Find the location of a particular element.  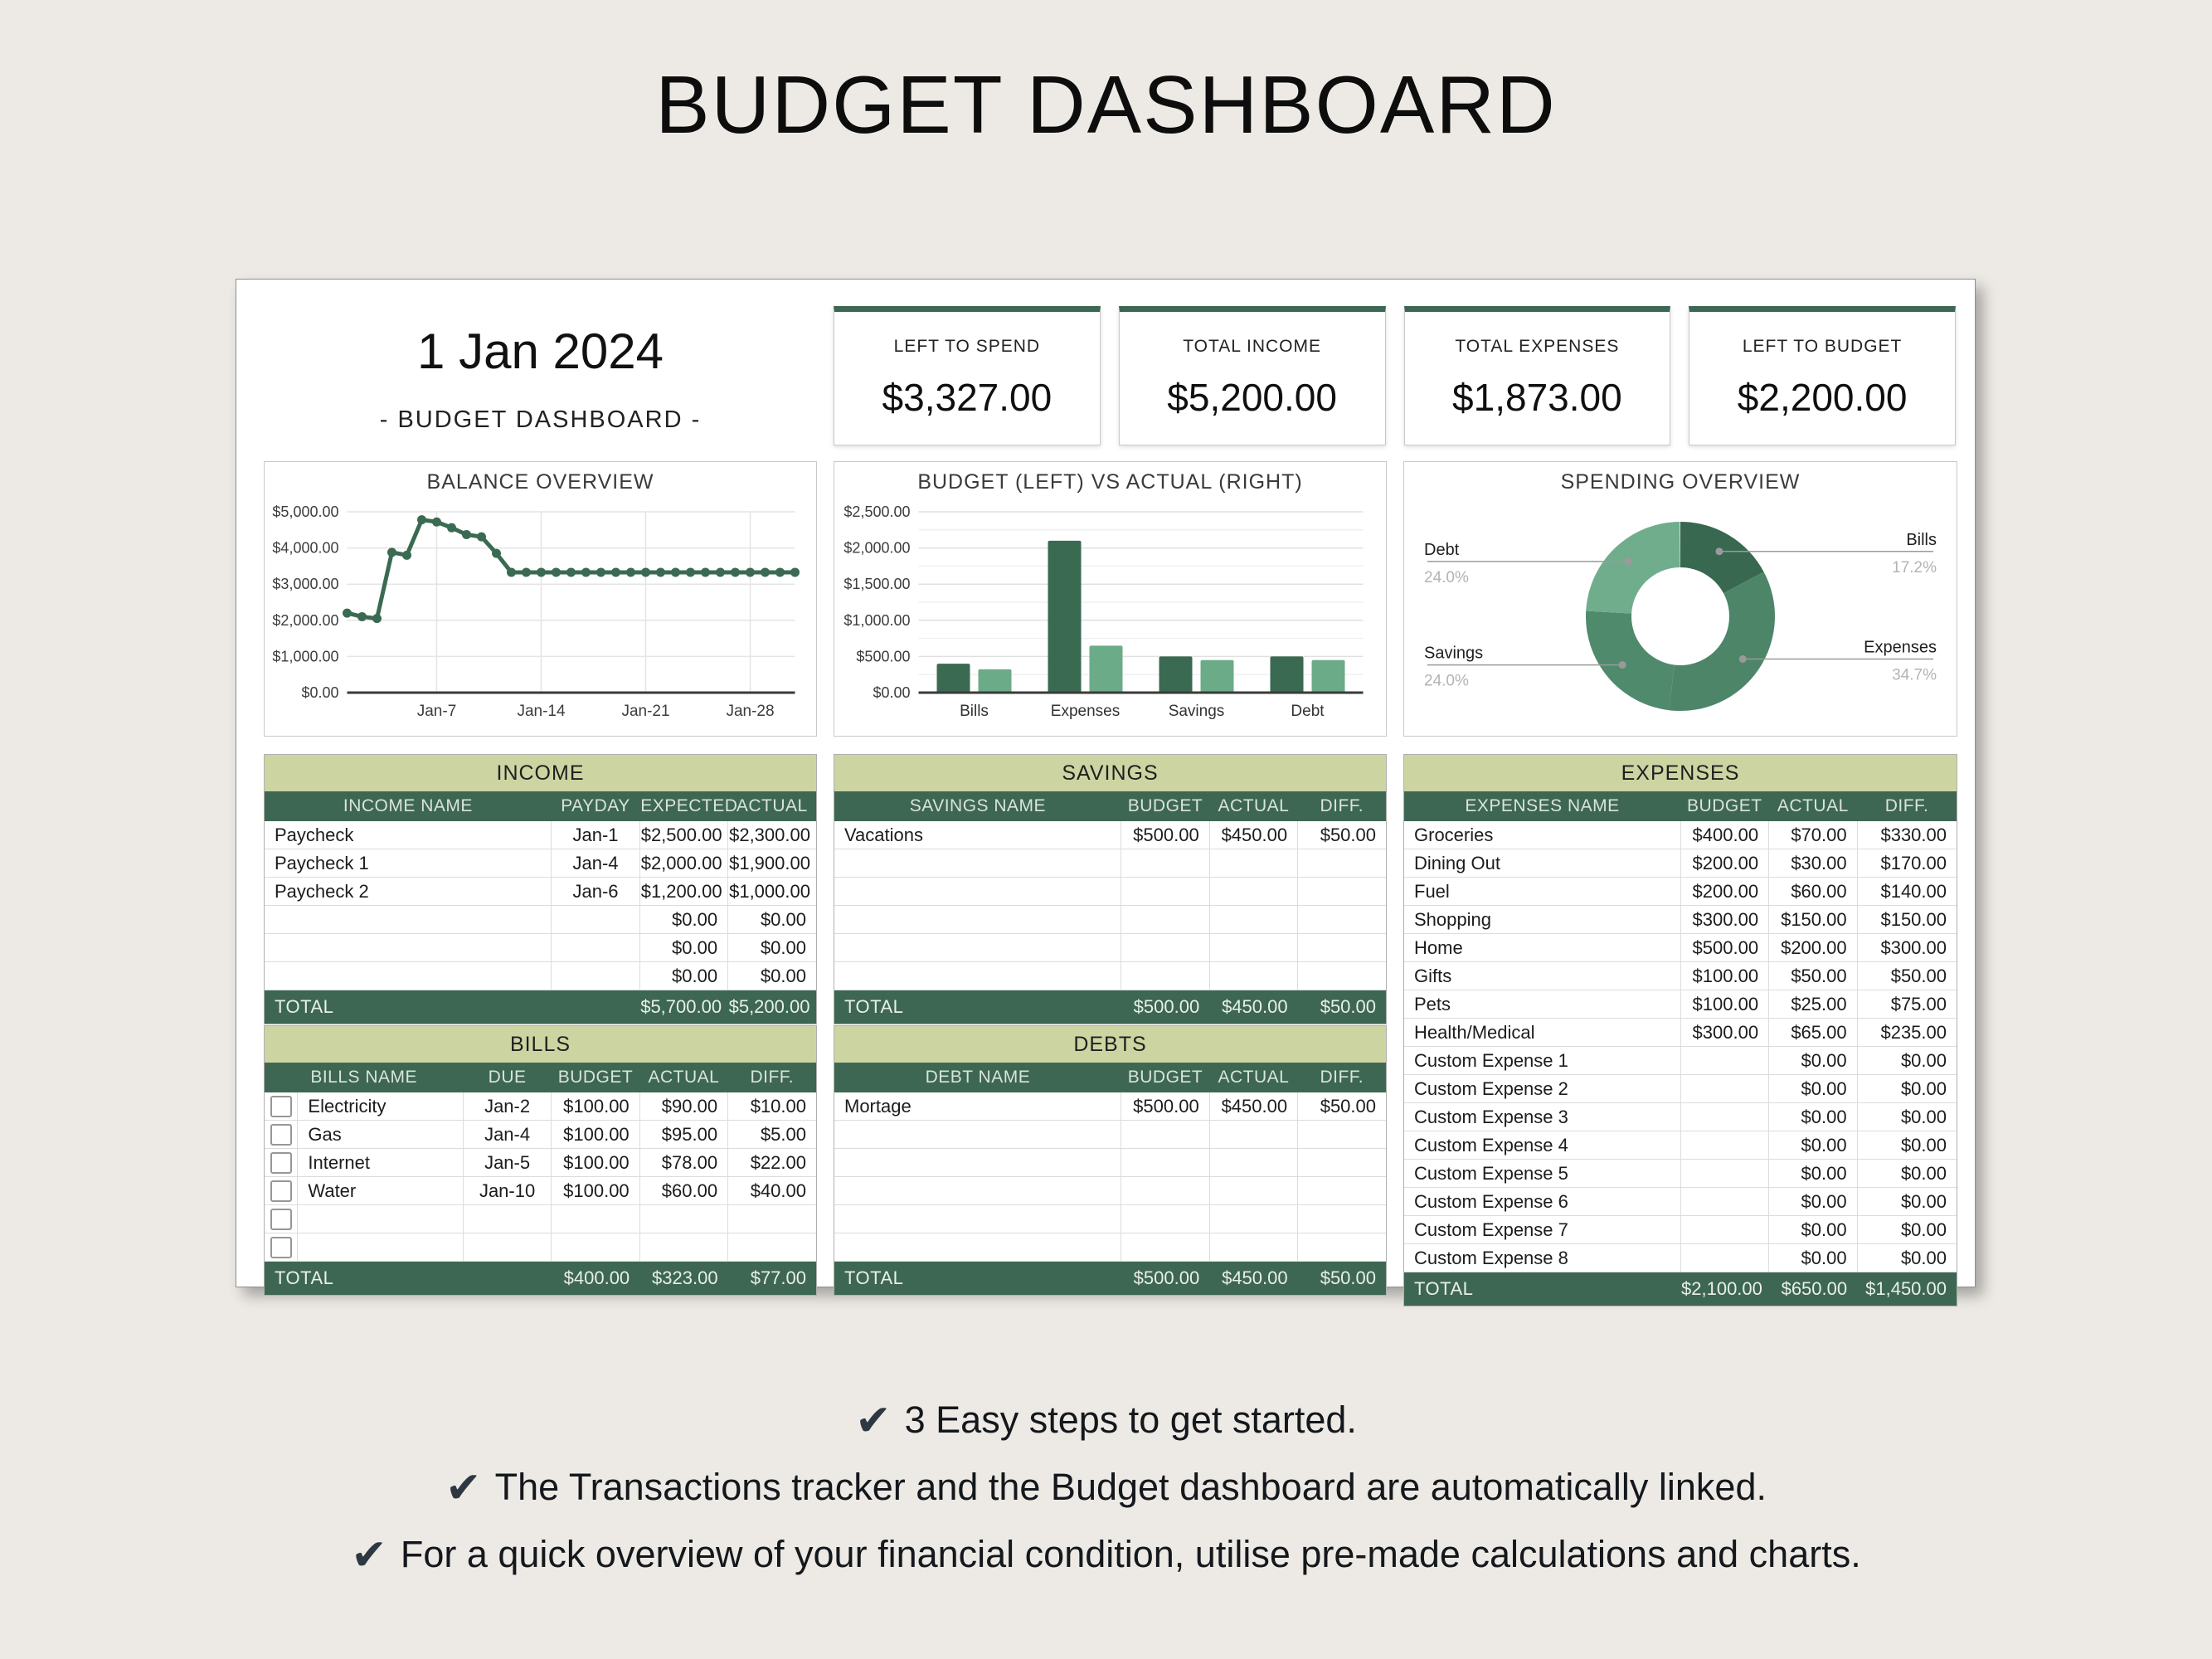

table-cell: Custom Expense 2 is located at coordinates (1542, 1088).